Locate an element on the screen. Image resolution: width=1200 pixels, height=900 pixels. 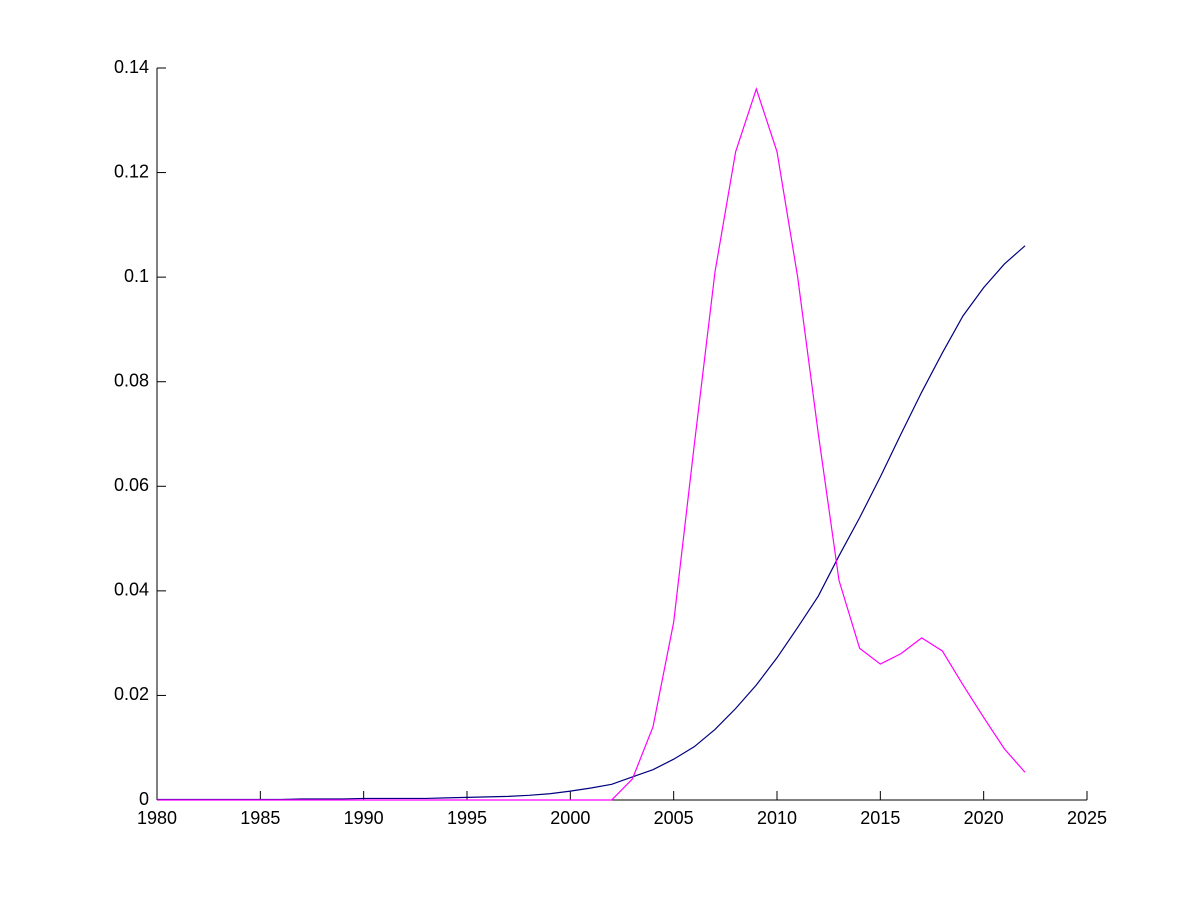
y-tick-label: 0 is located at coordinates (144, 799).